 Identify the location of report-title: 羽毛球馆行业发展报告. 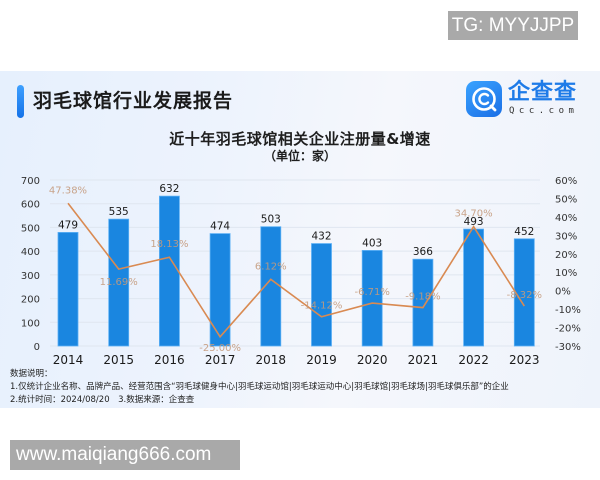
(133, 101).